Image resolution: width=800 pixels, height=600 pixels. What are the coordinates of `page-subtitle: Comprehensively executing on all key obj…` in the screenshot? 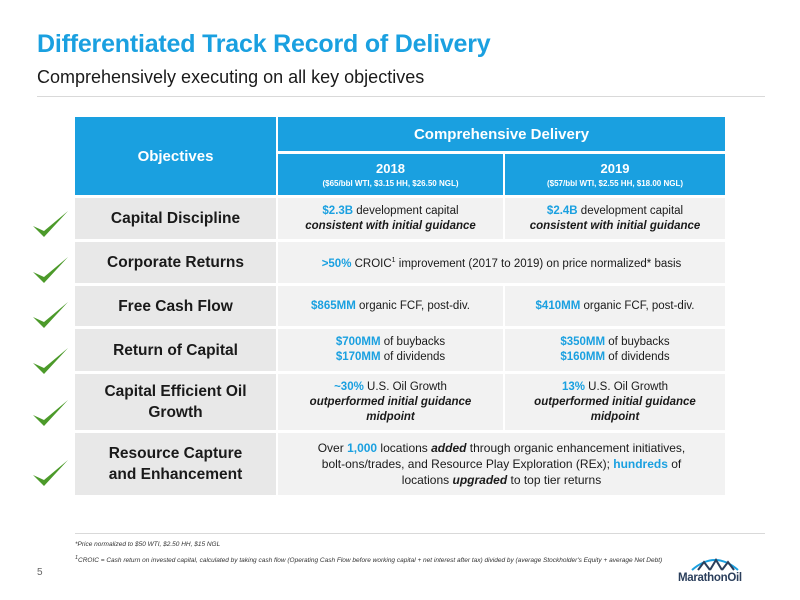 It's located at (231, 77).